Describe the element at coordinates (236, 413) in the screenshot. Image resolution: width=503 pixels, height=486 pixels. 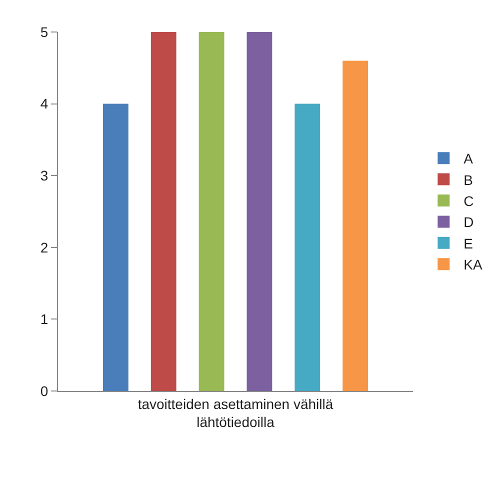
I see `x-tick-label: tavoitteiden asettaminen vähillä lähtötiedoilla` at that location.